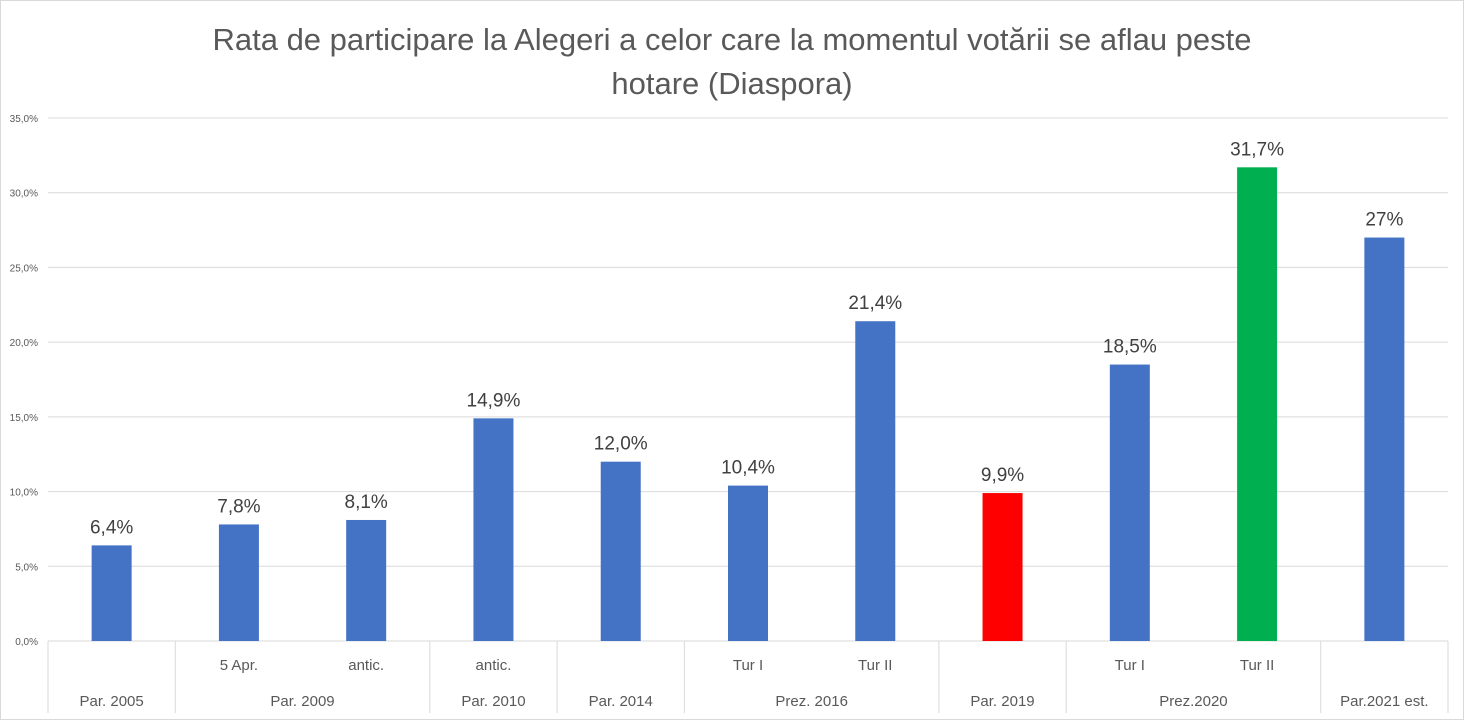 The height and width of the screenshot is (720, 1464). Describe the element at coordinates (24, 119) in the screenshot. I see `y-tick-label: 35,0%` at that location.